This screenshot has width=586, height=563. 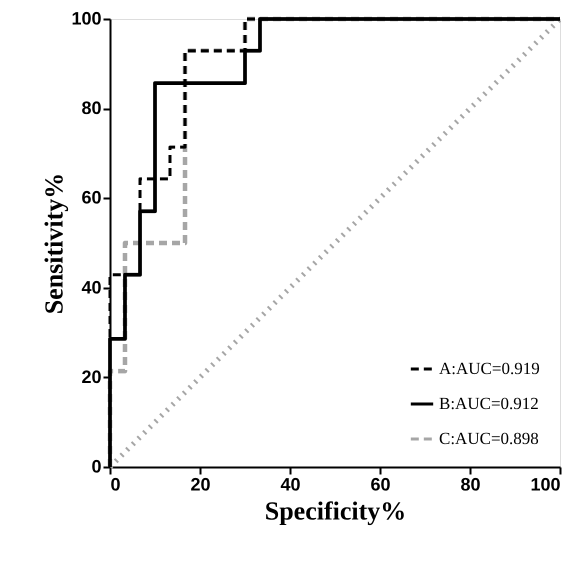 I want to click on x-axis-title: Specificity%, so click(x=335, y=511).